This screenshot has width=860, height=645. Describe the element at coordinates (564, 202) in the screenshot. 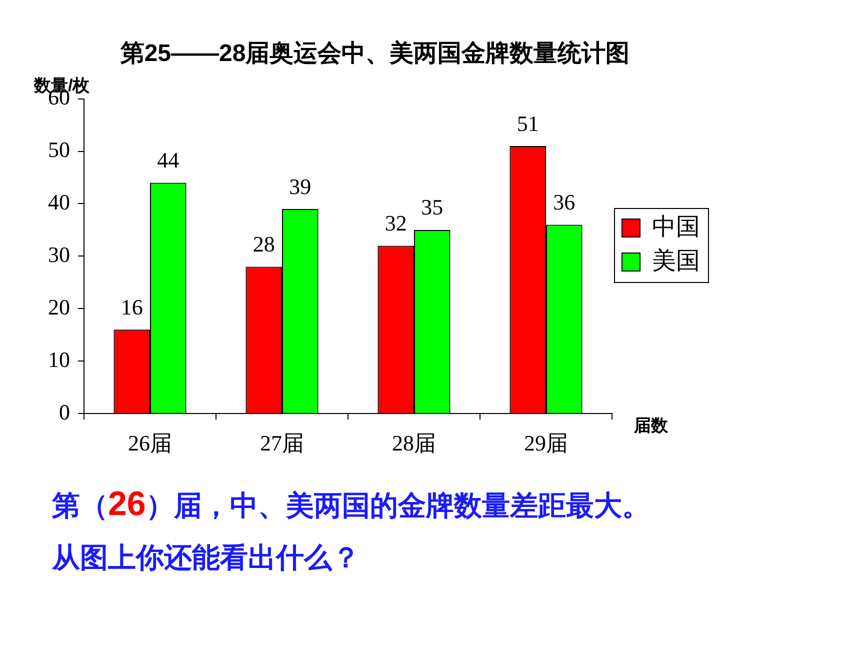

I see `data-label: 36` at that location.